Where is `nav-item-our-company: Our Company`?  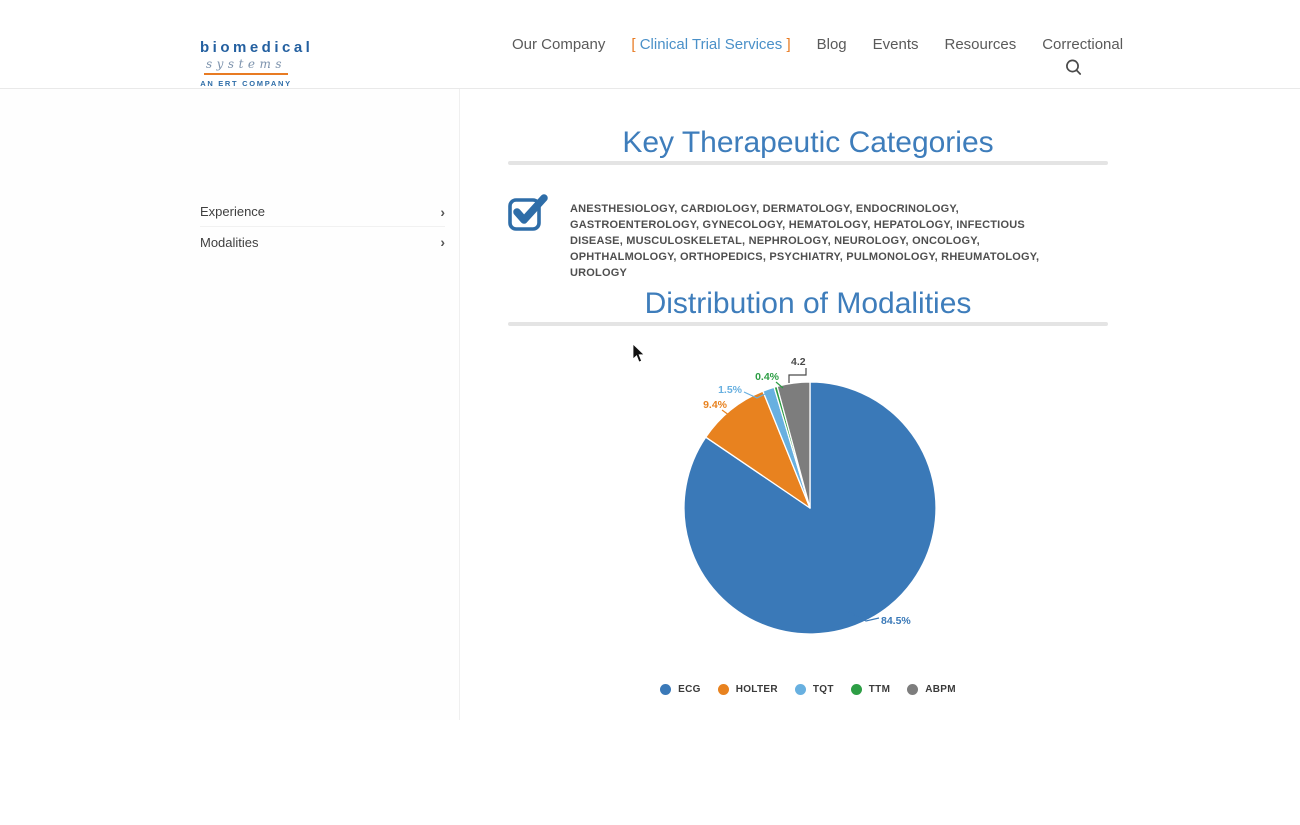
nav-item-our-company: Our Company is located at coordinates (559, 44).